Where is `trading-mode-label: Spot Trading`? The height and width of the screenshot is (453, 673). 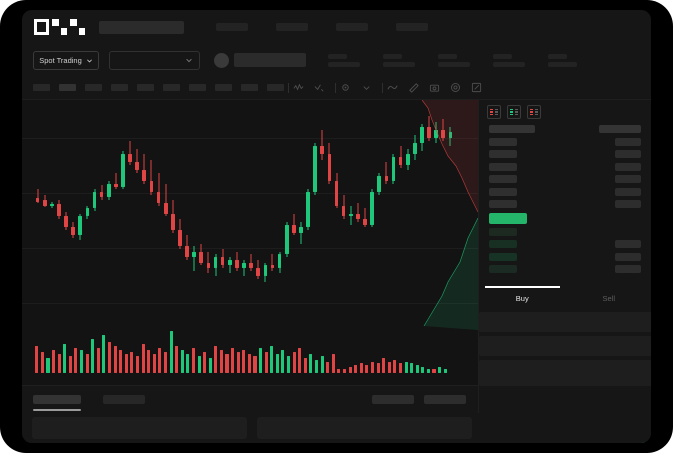 trading-mode-label: Spot Trading is located at coordinates (60, 60).